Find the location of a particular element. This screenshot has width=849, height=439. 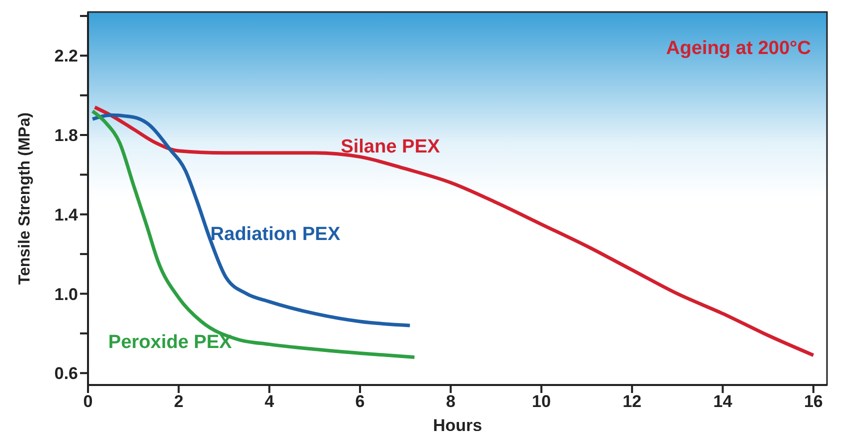

x-tick-label: 16 is located at coordinates (813, 402).